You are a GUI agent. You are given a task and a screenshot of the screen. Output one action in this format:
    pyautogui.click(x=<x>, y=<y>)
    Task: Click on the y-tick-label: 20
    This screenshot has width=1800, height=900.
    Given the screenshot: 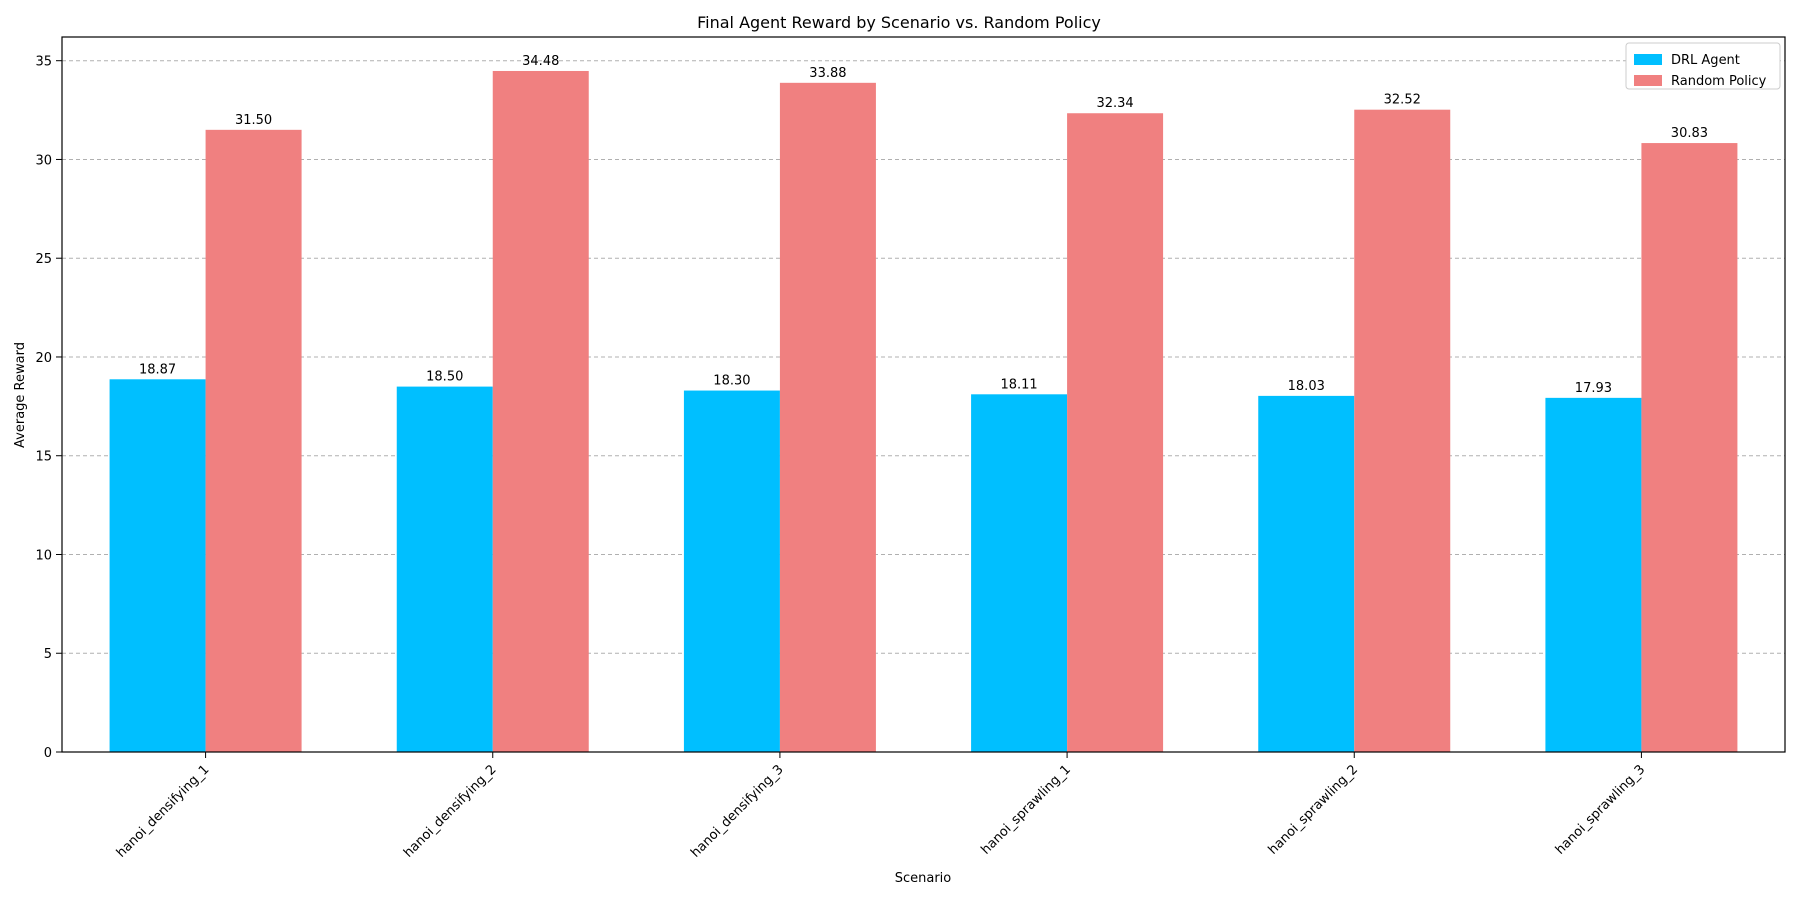 What is the action you would take?
    pyautogui.click(x=43, y=358)
    